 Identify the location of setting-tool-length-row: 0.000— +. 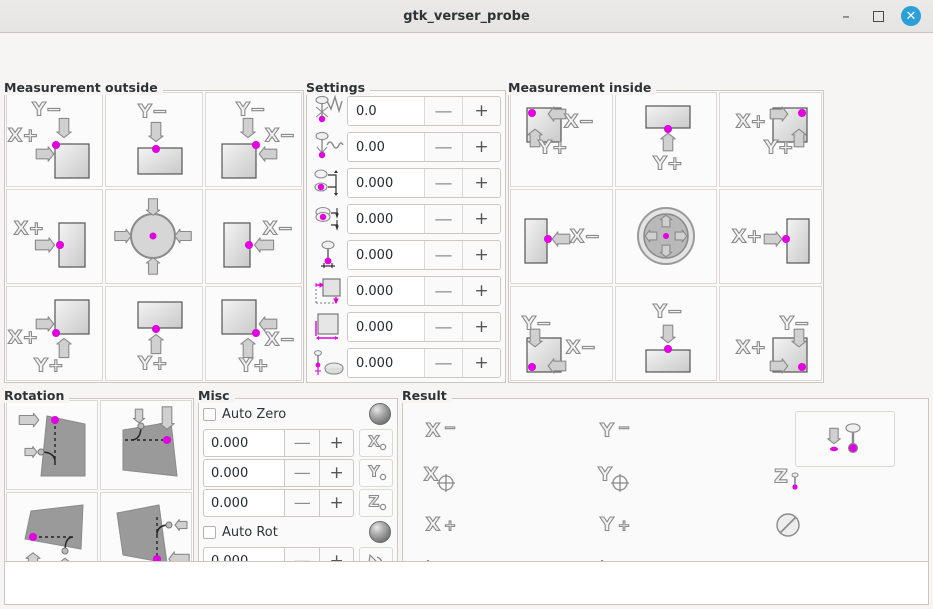
(406, 363).